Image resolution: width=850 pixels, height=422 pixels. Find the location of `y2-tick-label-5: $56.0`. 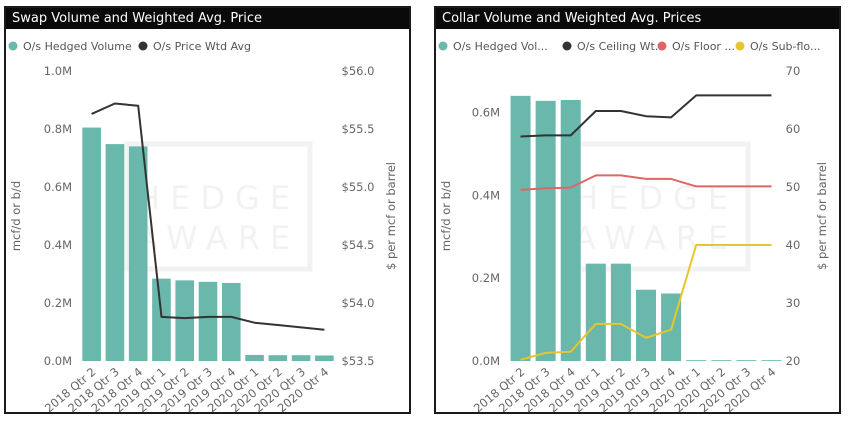

y2-tick-label-5: $56.0 is located at coordinates (358, 71).